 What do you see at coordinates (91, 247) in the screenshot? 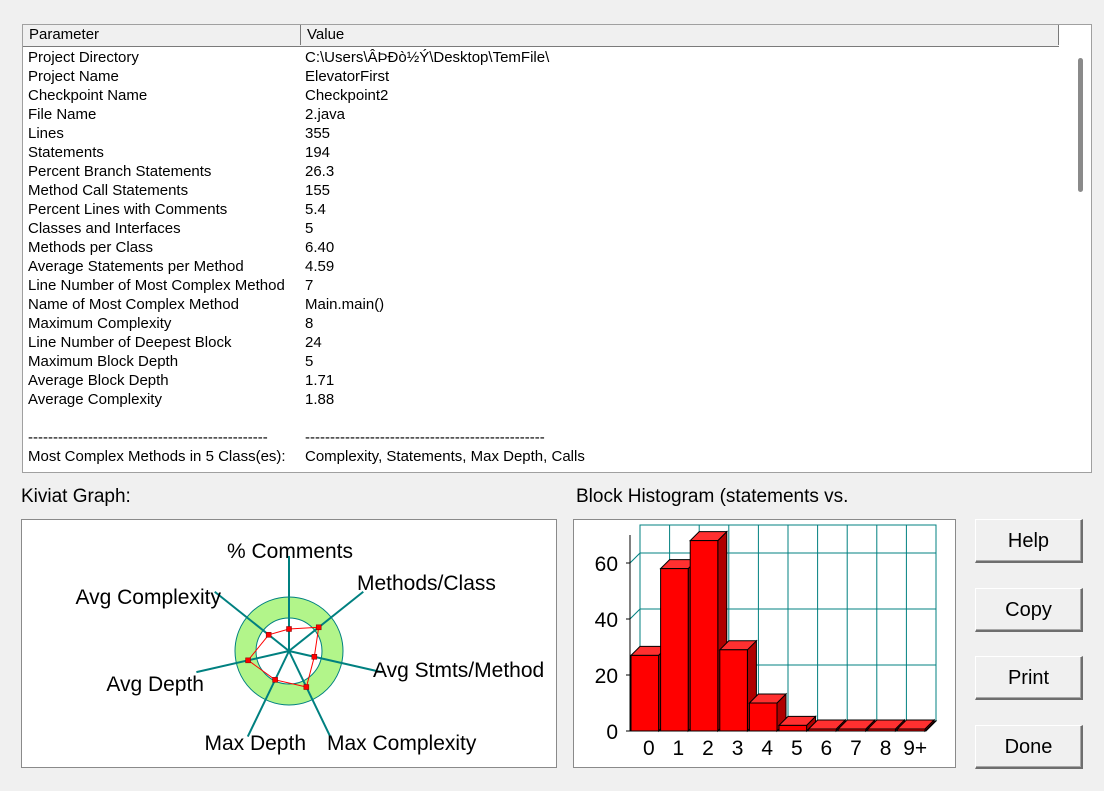
I see `parameter-cell: Methods per Class` at bounding box center [91, 247].